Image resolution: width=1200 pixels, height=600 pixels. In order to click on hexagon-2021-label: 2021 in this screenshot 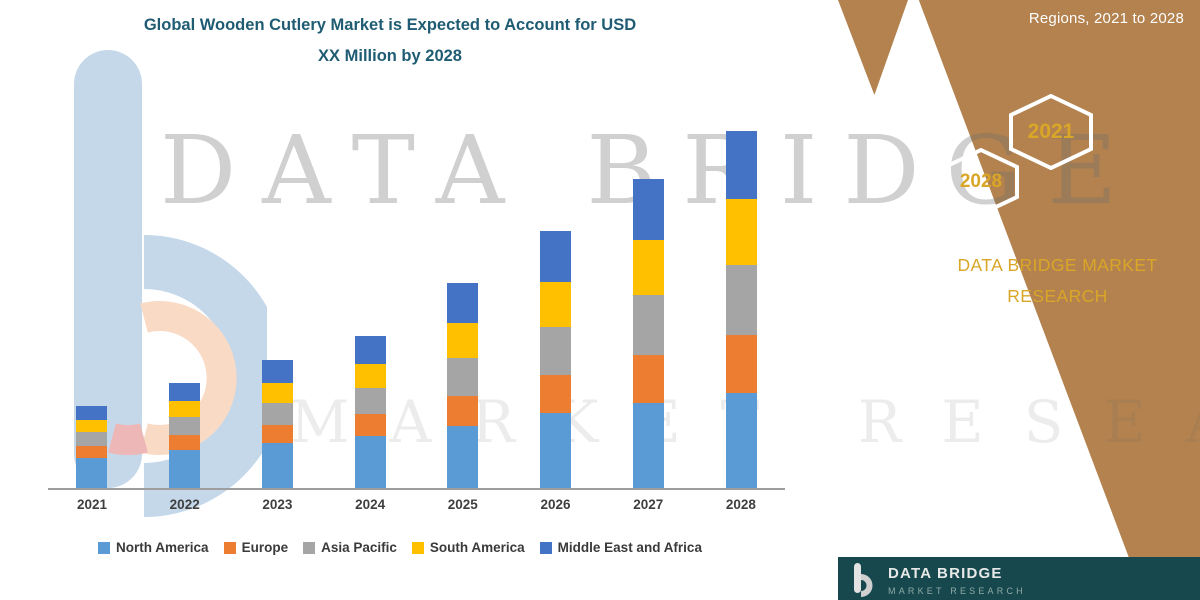, I will do `click(1051, 131)`.